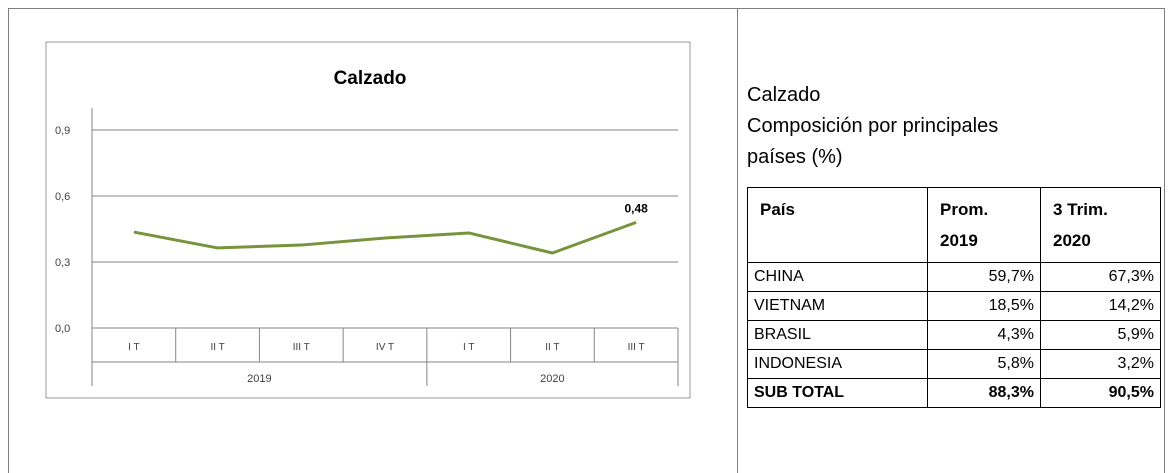 This screenshot has width=1172, height=473. I want to click on table-cell: 18,5%, so click(984, 306).